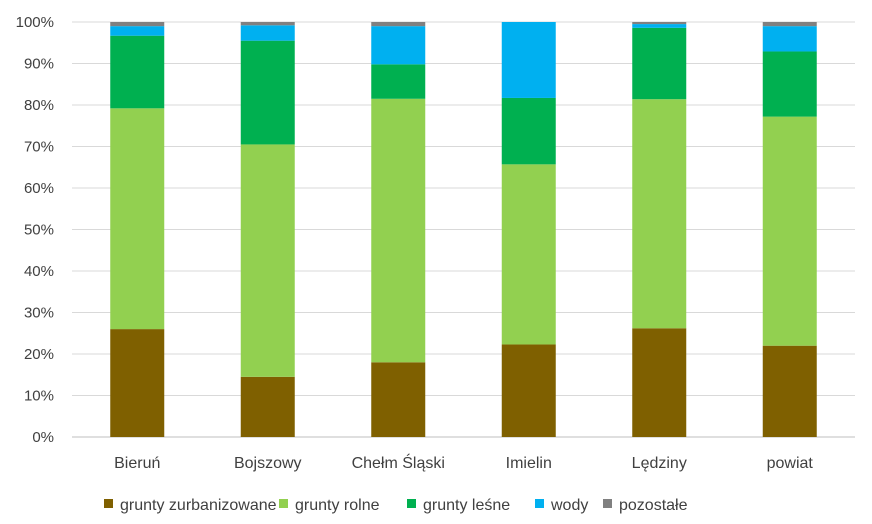 The height and width of the screenshot is (524, 872). I want to click on x-tick-label: Imielin, so click(529, 463).